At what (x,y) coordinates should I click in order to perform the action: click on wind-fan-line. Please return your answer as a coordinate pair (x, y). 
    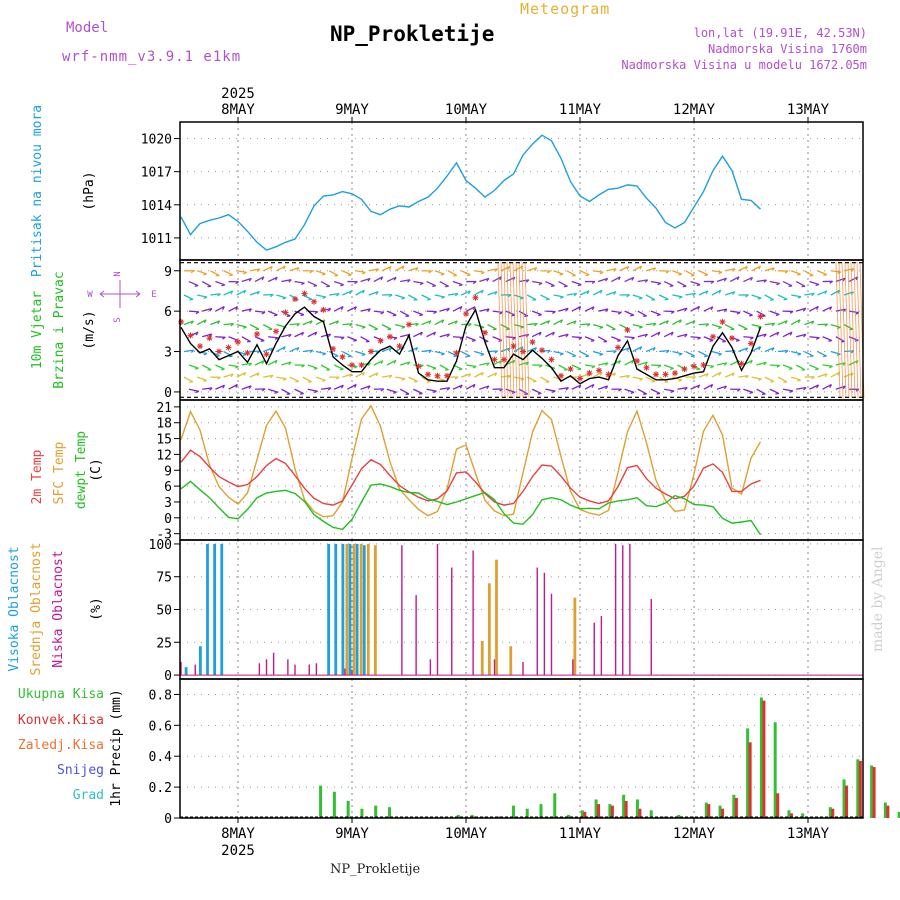
    Looking at the image, I should click on (500, 330).